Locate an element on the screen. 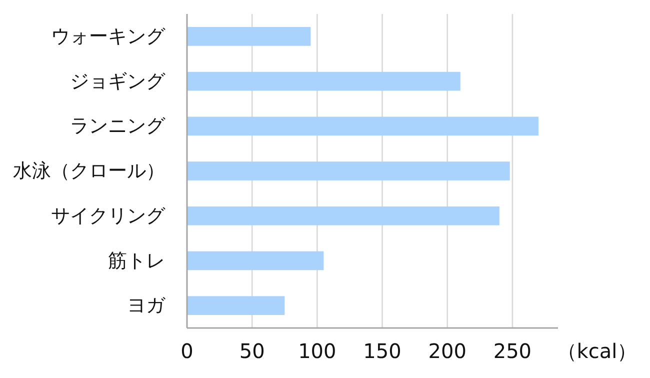  y-tick-label: サイクリング is located at coordinates (108, 215).